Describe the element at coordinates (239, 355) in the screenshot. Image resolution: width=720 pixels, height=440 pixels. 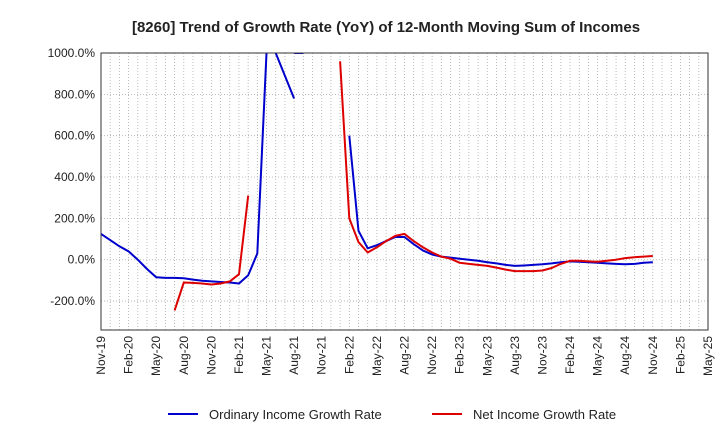
I see `x-tick-label: Feb-21` at that location.